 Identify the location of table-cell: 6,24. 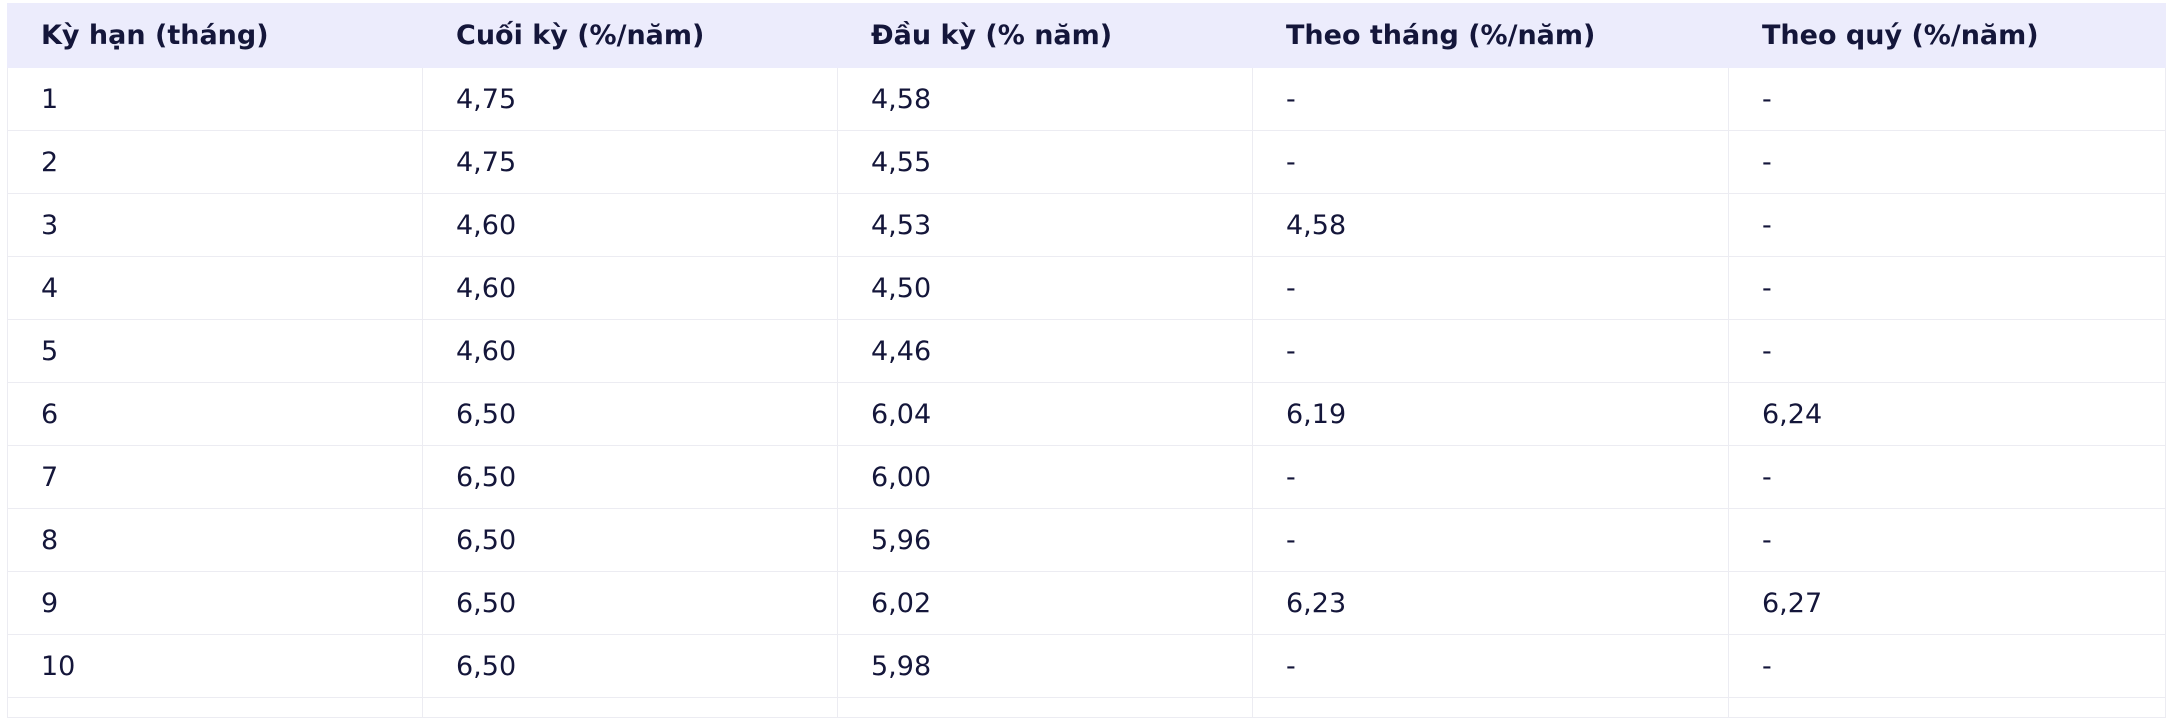
(1947, 414).